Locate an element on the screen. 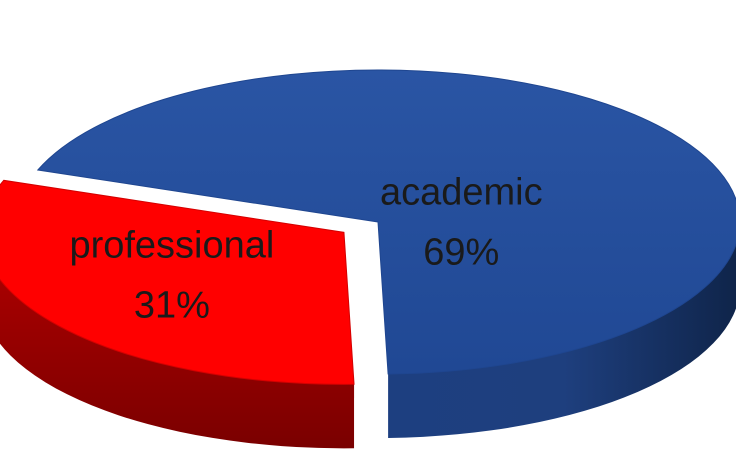 Image resolution: width=736 pixels, height=457 pixels. slice-value-label-professional: 31% is located at coordinates (172, 305).